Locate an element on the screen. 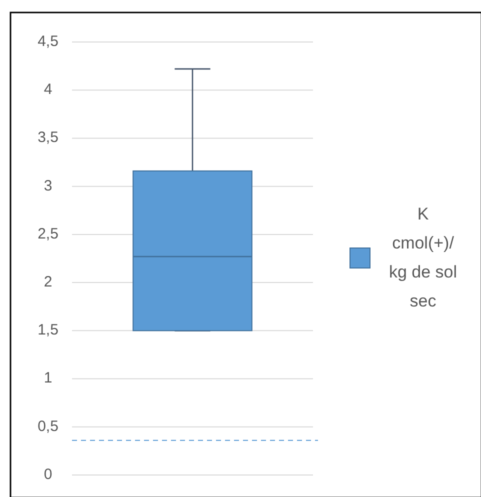 The width and height of the screenshot is (481, 497). y-tick-label: 4,5 is located at coordinates (48, 41).